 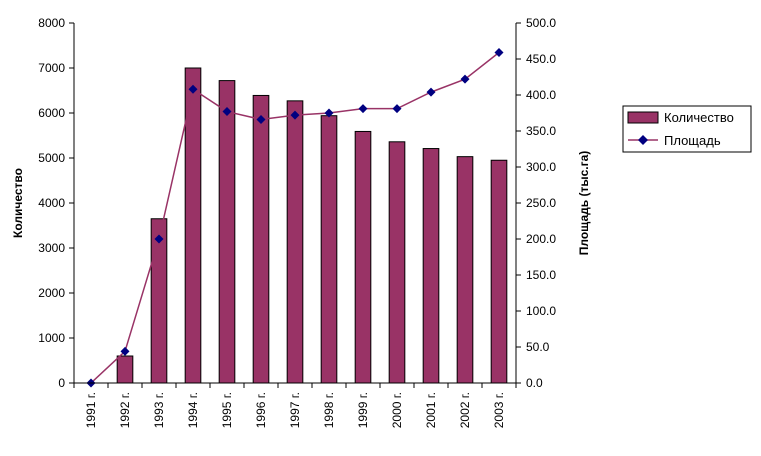 I want to click on right-tick-label: 350.0, so click(x=541, y=131).